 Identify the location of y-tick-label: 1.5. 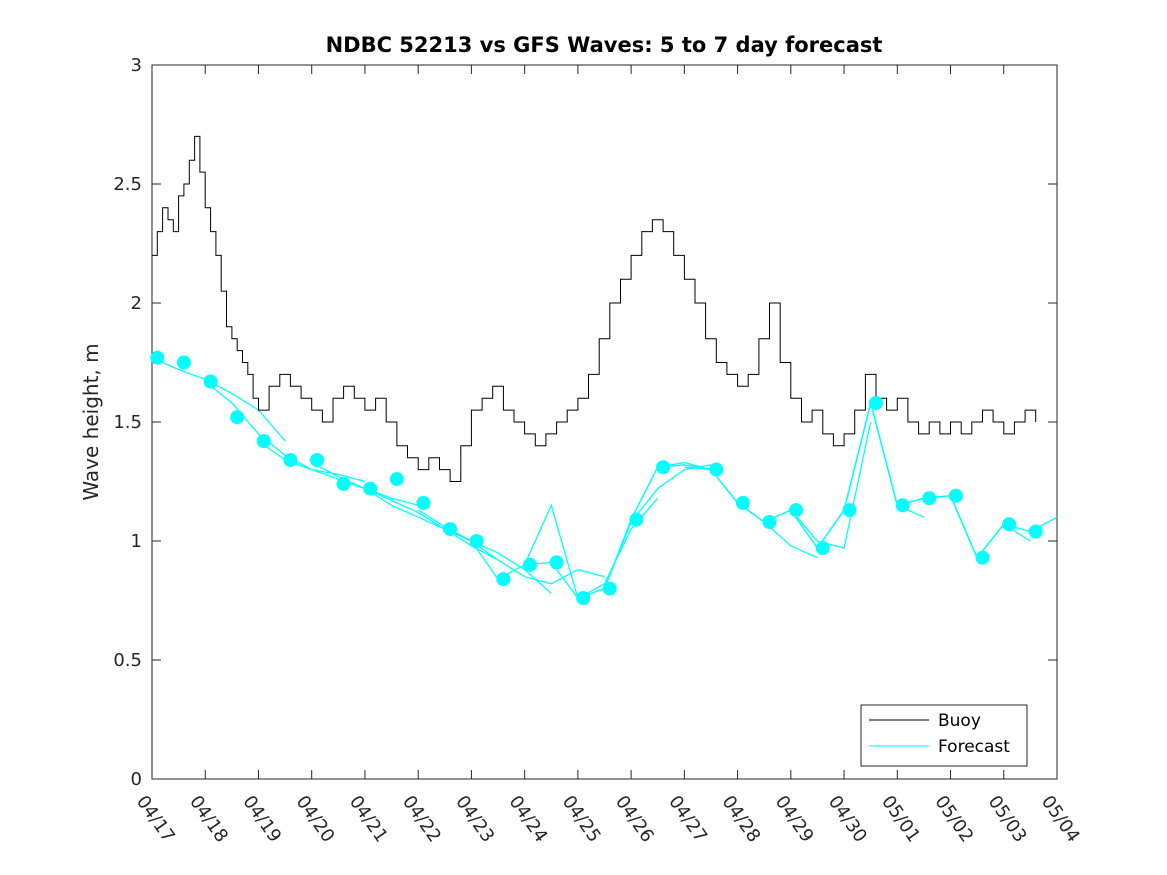
(127, 422).